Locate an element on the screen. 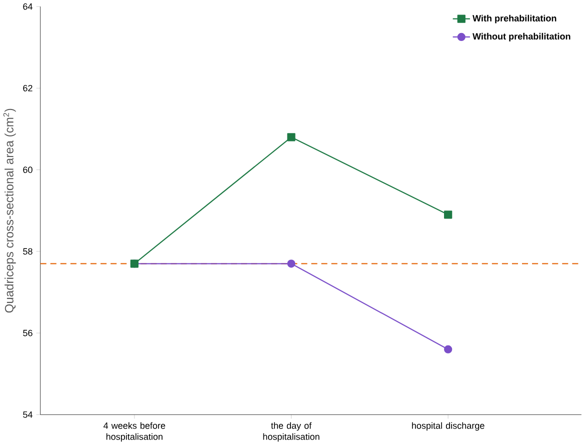 This screenshot has width=582, height=445. x-tick-label: hospital discharge is located at coordinates (448, 426).